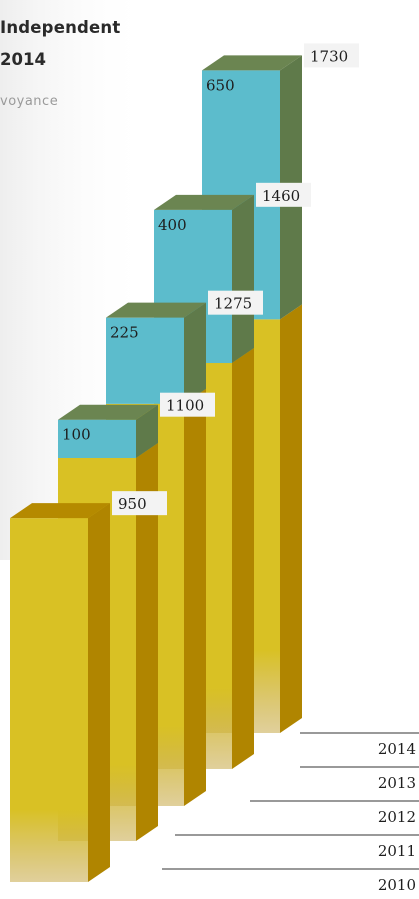 Image resolution: width=419 pixels, height=899 pixels. What do you see at coordinates (156, 310) in the screenshot?
I see `bar-top-cap-2012` at bounding box center [156, 310].